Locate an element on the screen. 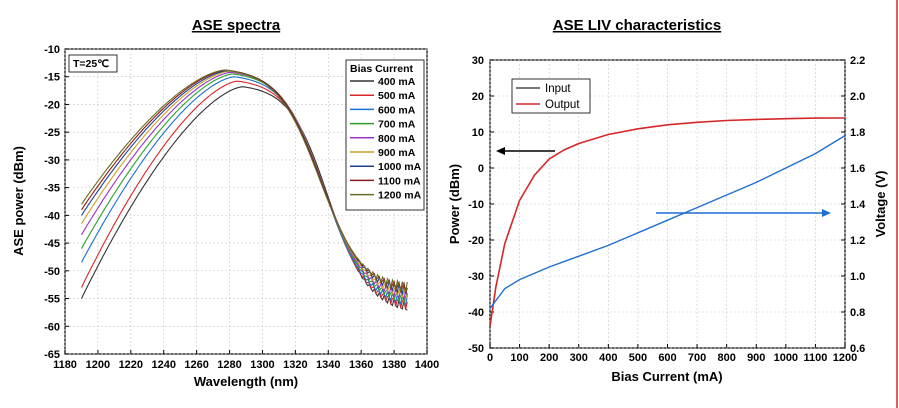  right-y2-axis-label: Voltage (V) is located at coordinates (880, 204).